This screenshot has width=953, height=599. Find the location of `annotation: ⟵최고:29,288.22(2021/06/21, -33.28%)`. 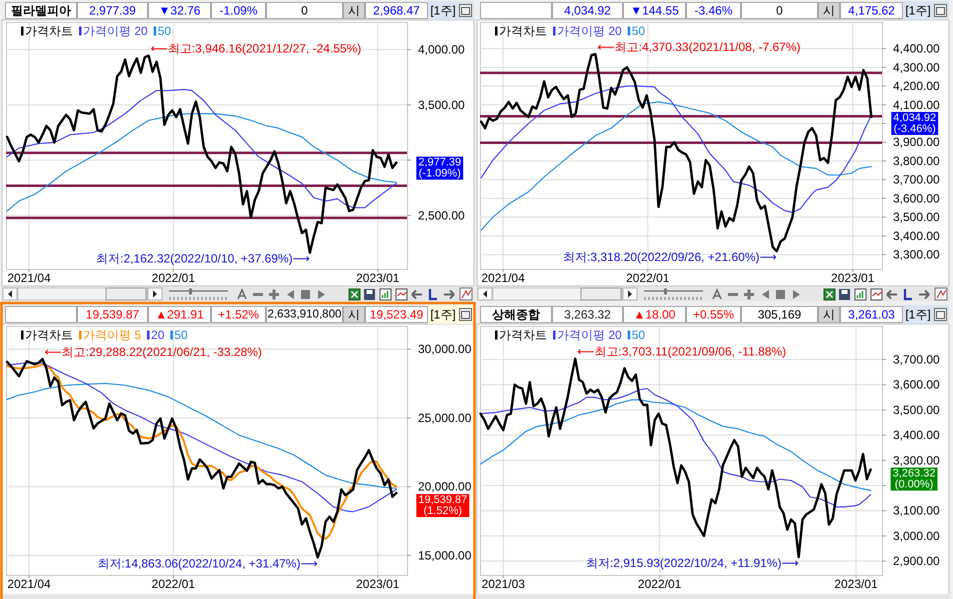

annotation: ⟵최고:29,288.22(2021/06/21, -33.28%) is located at coordinates (153, 352).